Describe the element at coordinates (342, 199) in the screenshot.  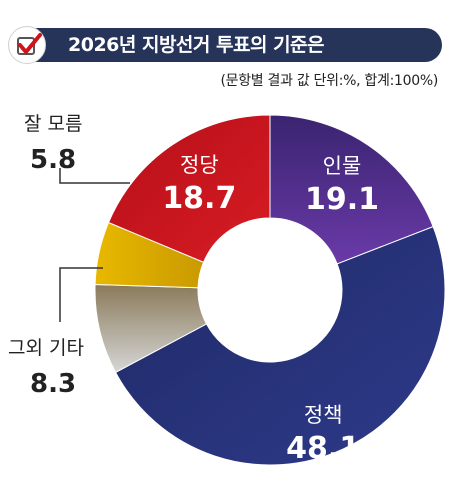
I see `slice-value-person: 19.1` at that location.